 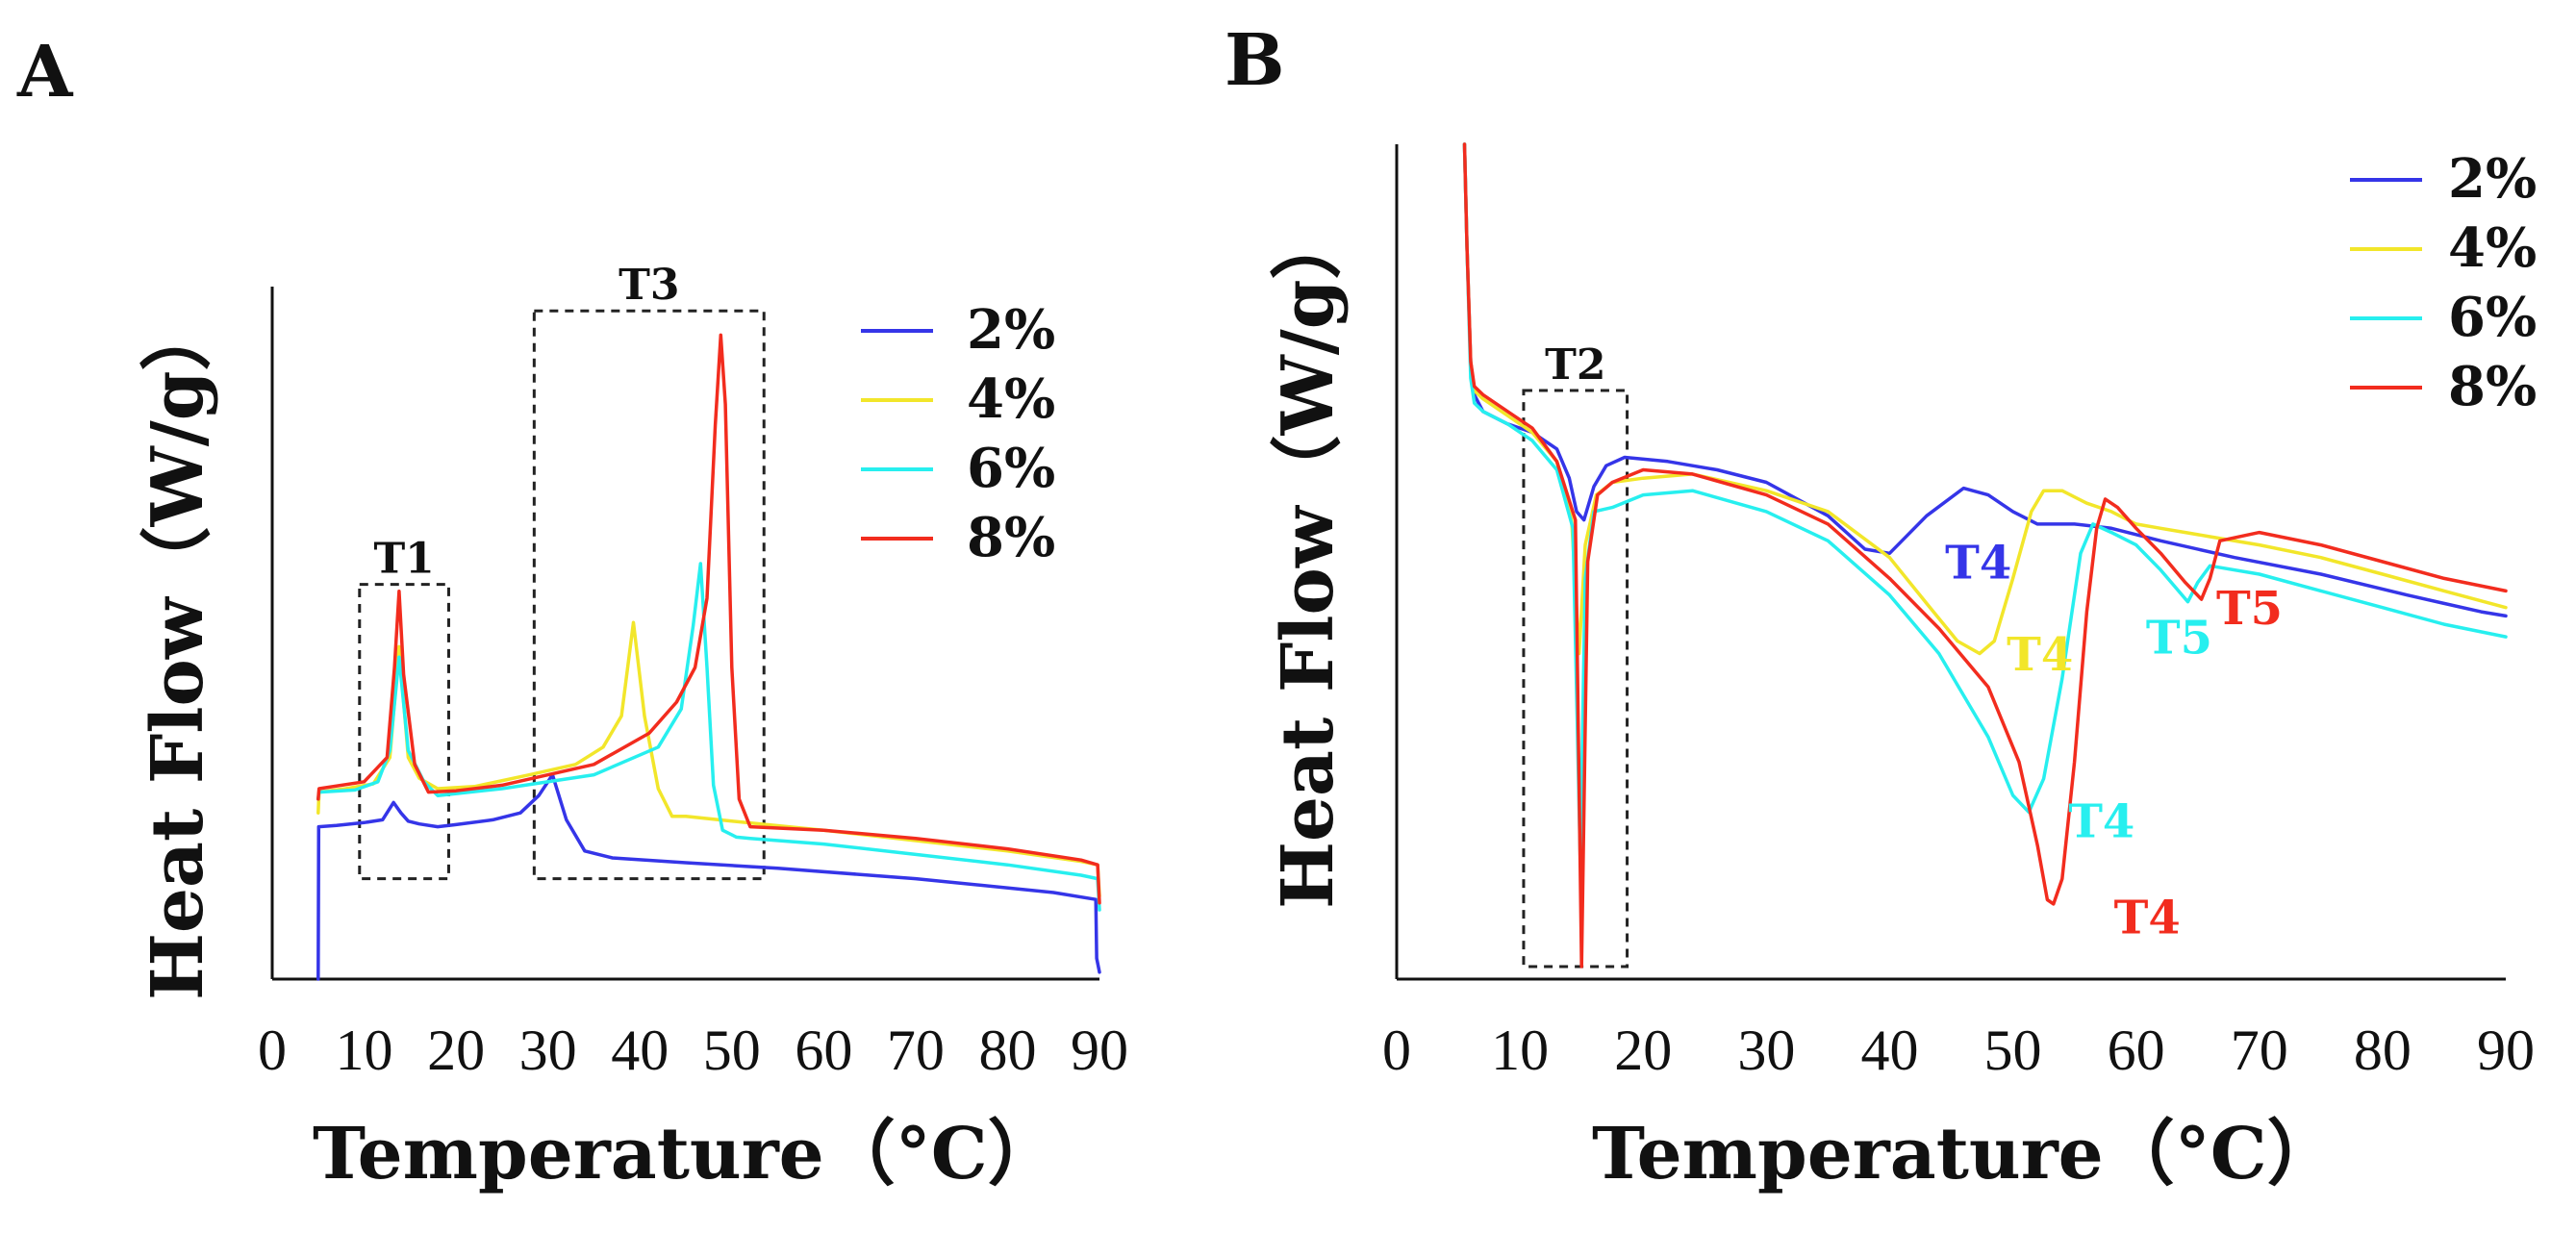 I want to click on x-axis-title-b: Temperature（°C）, so click(x=1965, y=1154).